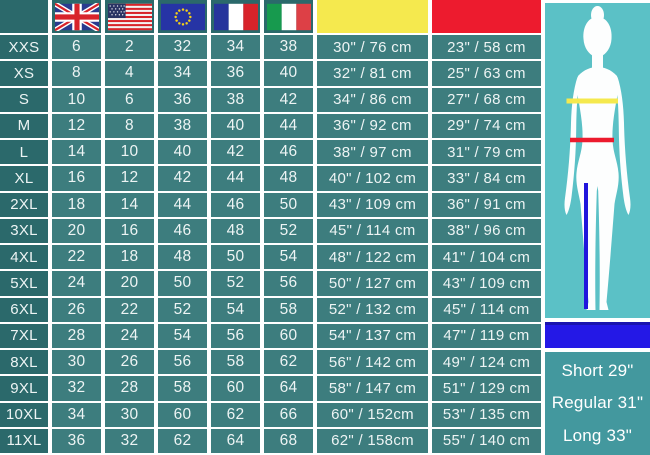  What do you see at coordinates (129, 335) in the screenshot?
I see `us-size-cell: 24` at bounding box center [129, 335].